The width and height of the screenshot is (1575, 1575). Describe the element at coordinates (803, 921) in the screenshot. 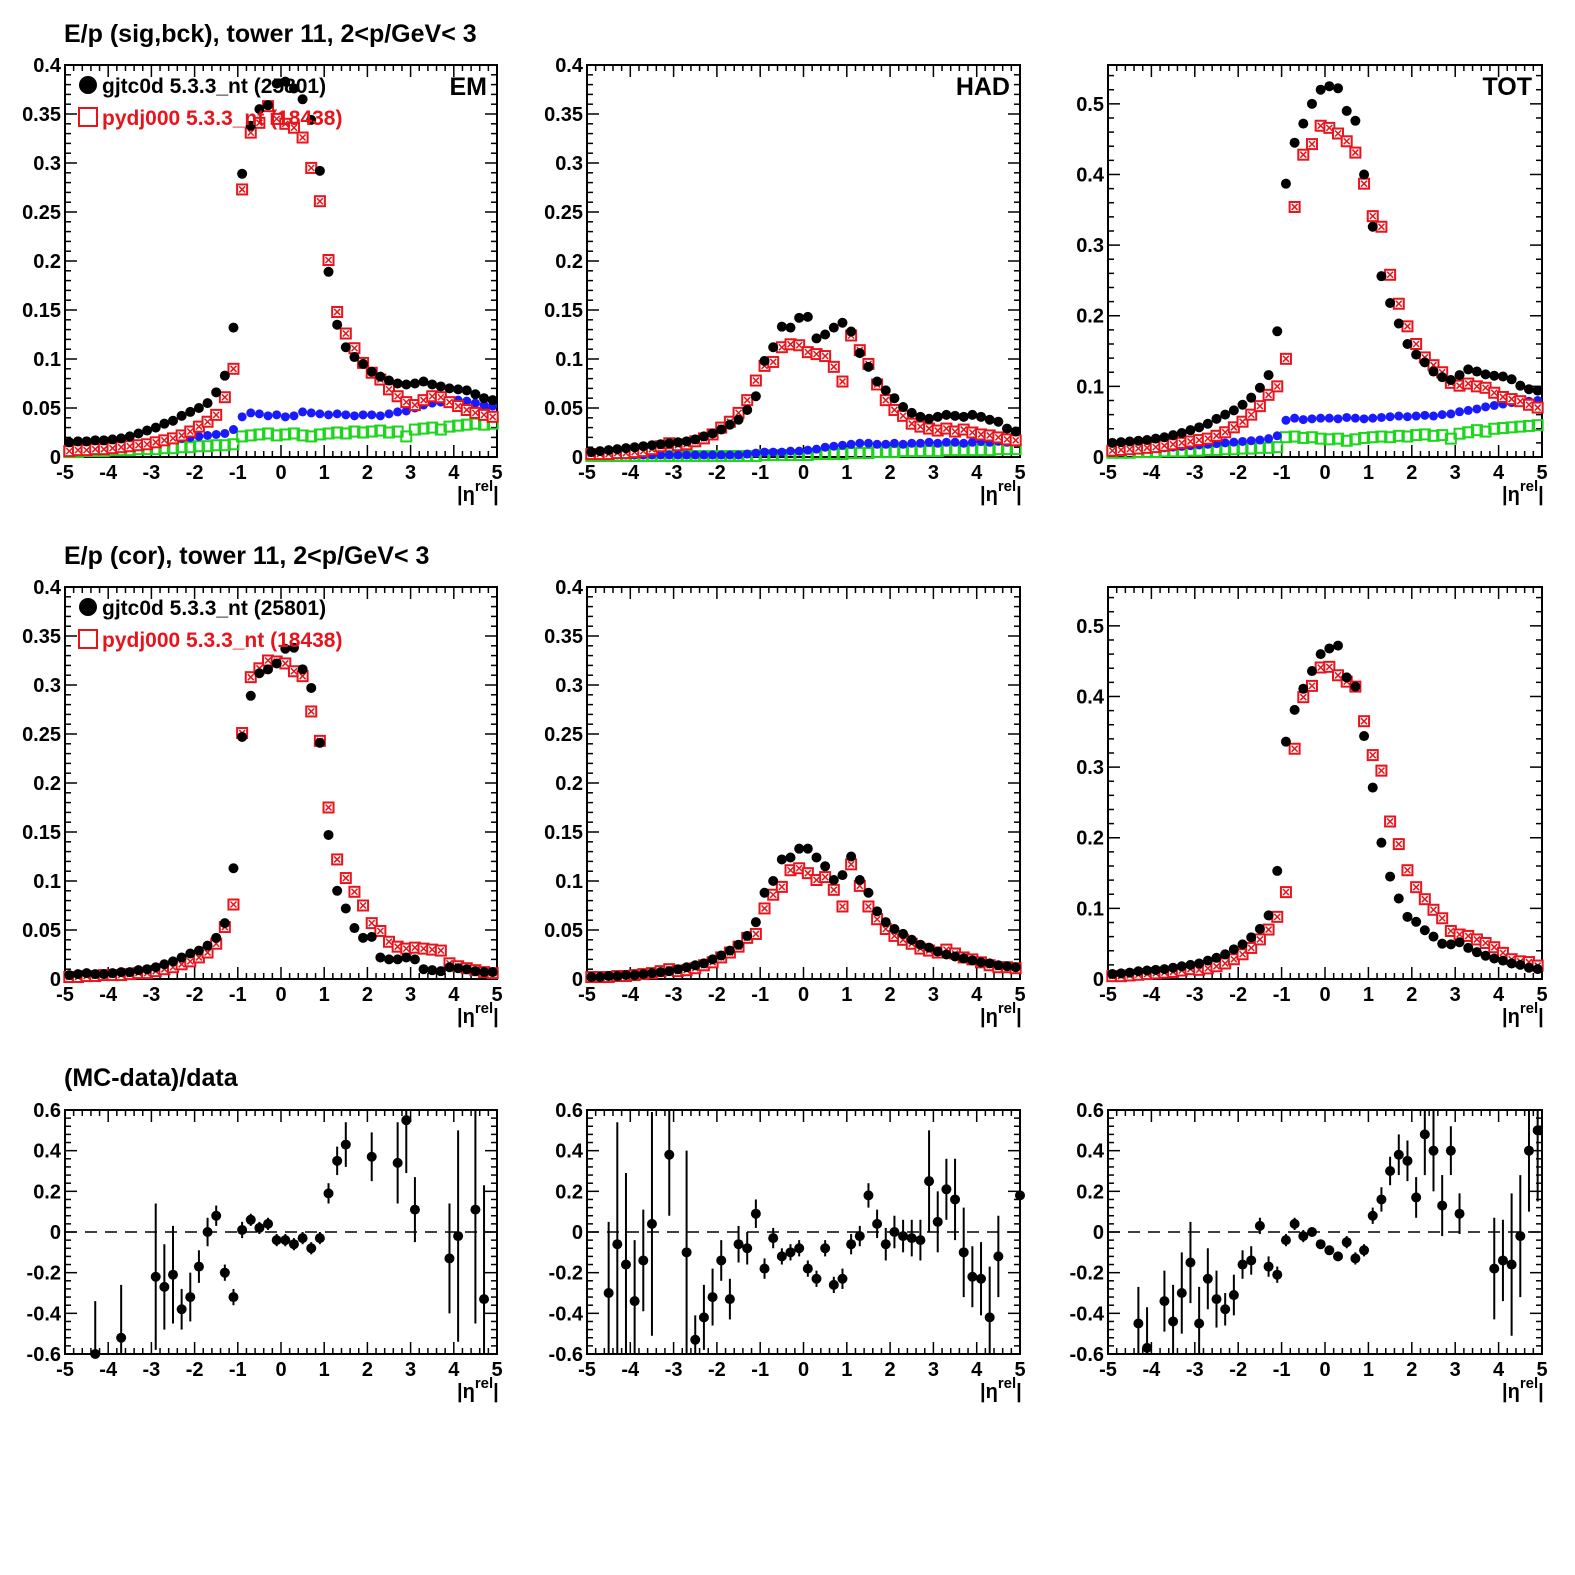

I see `series-mc` at that location.